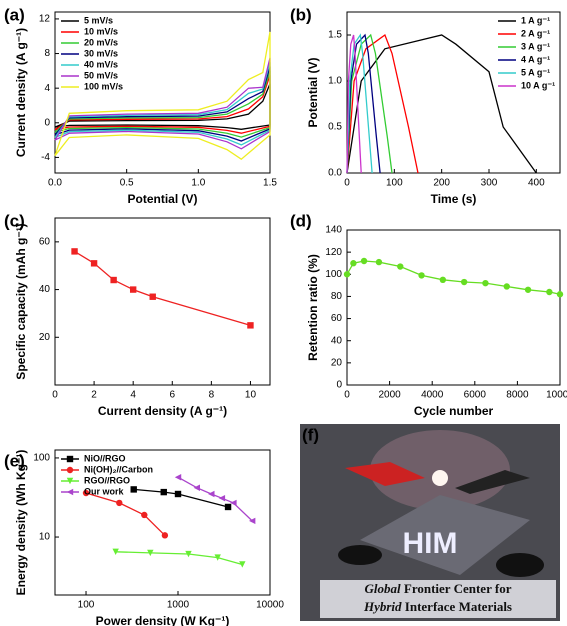 Image resolution: width=567 pixels, height=626 pixels. I want to click on y-tick-label: 100, so click(333, 274).